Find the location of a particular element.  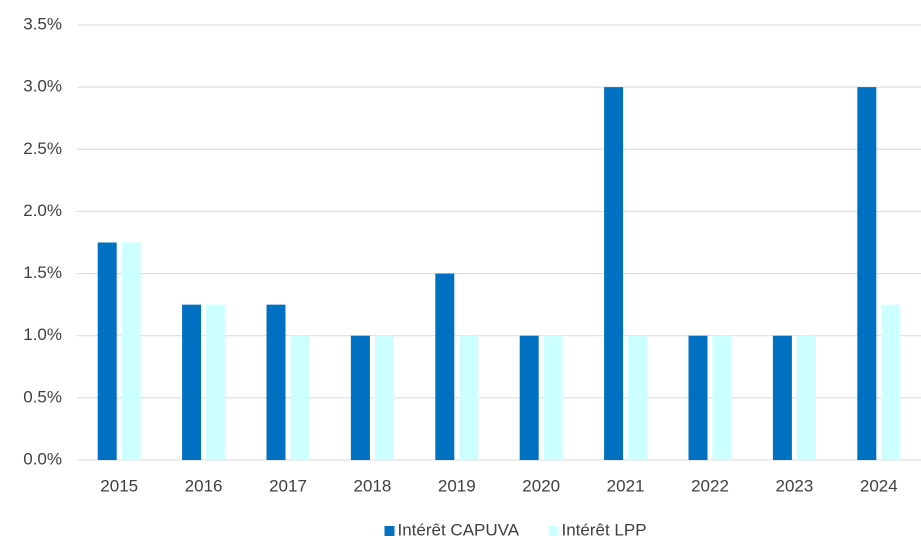

legend-label: Intérêt CAPUVA is located at coordinates (459, 529).